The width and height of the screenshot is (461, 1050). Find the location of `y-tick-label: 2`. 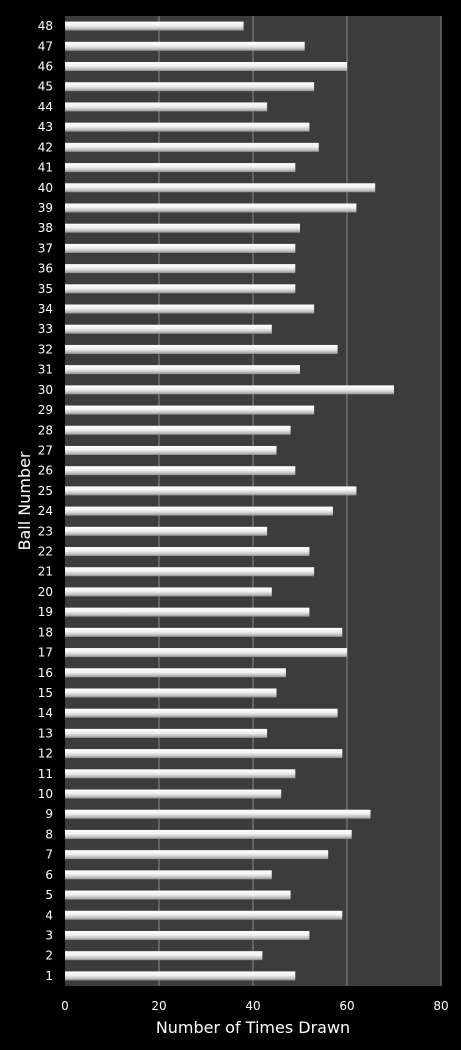

y-tick-label: 2 is located at coordinates (49, 956).